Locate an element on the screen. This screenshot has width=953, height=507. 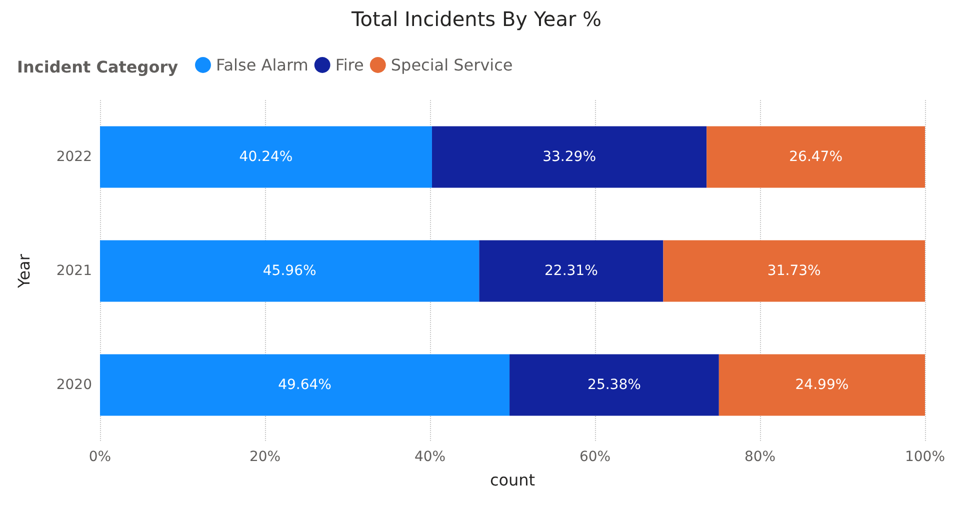
data-label: 45.96% is located at coordinates (289, 271).